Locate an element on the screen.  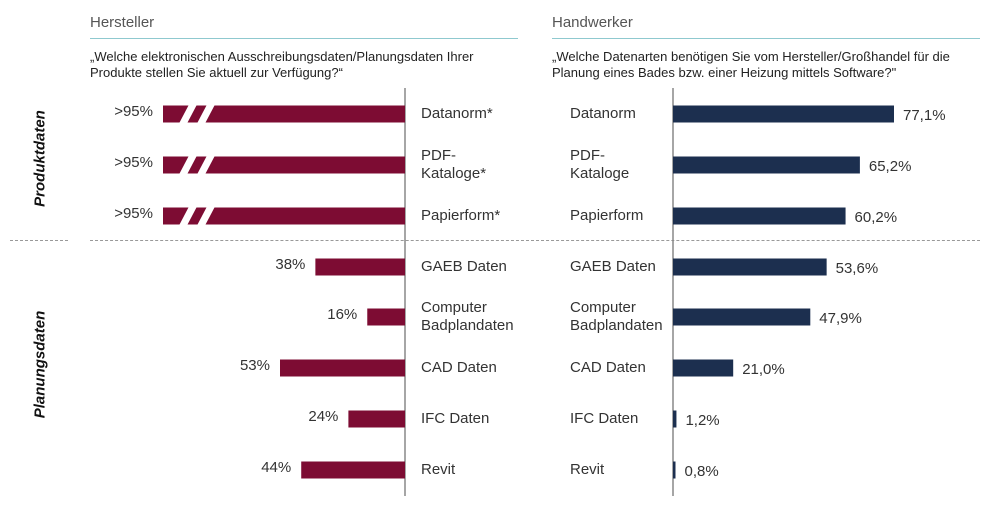
handwerker-category-label: PDF- Kataloge is located at coordinates (600, 164).